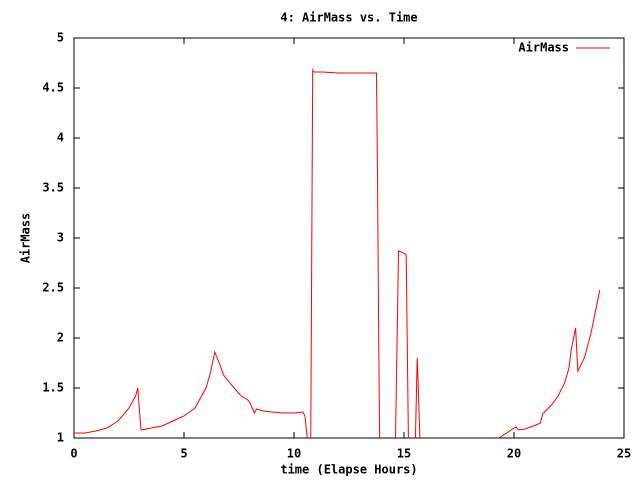 Image resolution: width=640 pixels, height=480 pixels. I want to click on chart-title: 4: AirMass vs. Time, so click(348, 18).